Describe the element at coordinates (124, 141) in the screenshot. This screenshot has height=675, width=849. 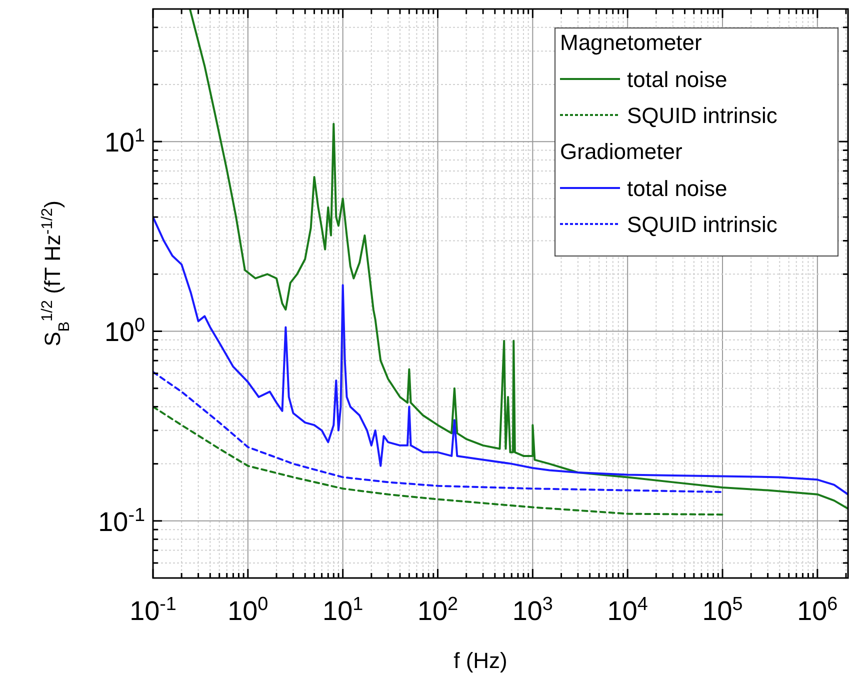
I see `y-tick-label: 10$^{1}$` at that location.